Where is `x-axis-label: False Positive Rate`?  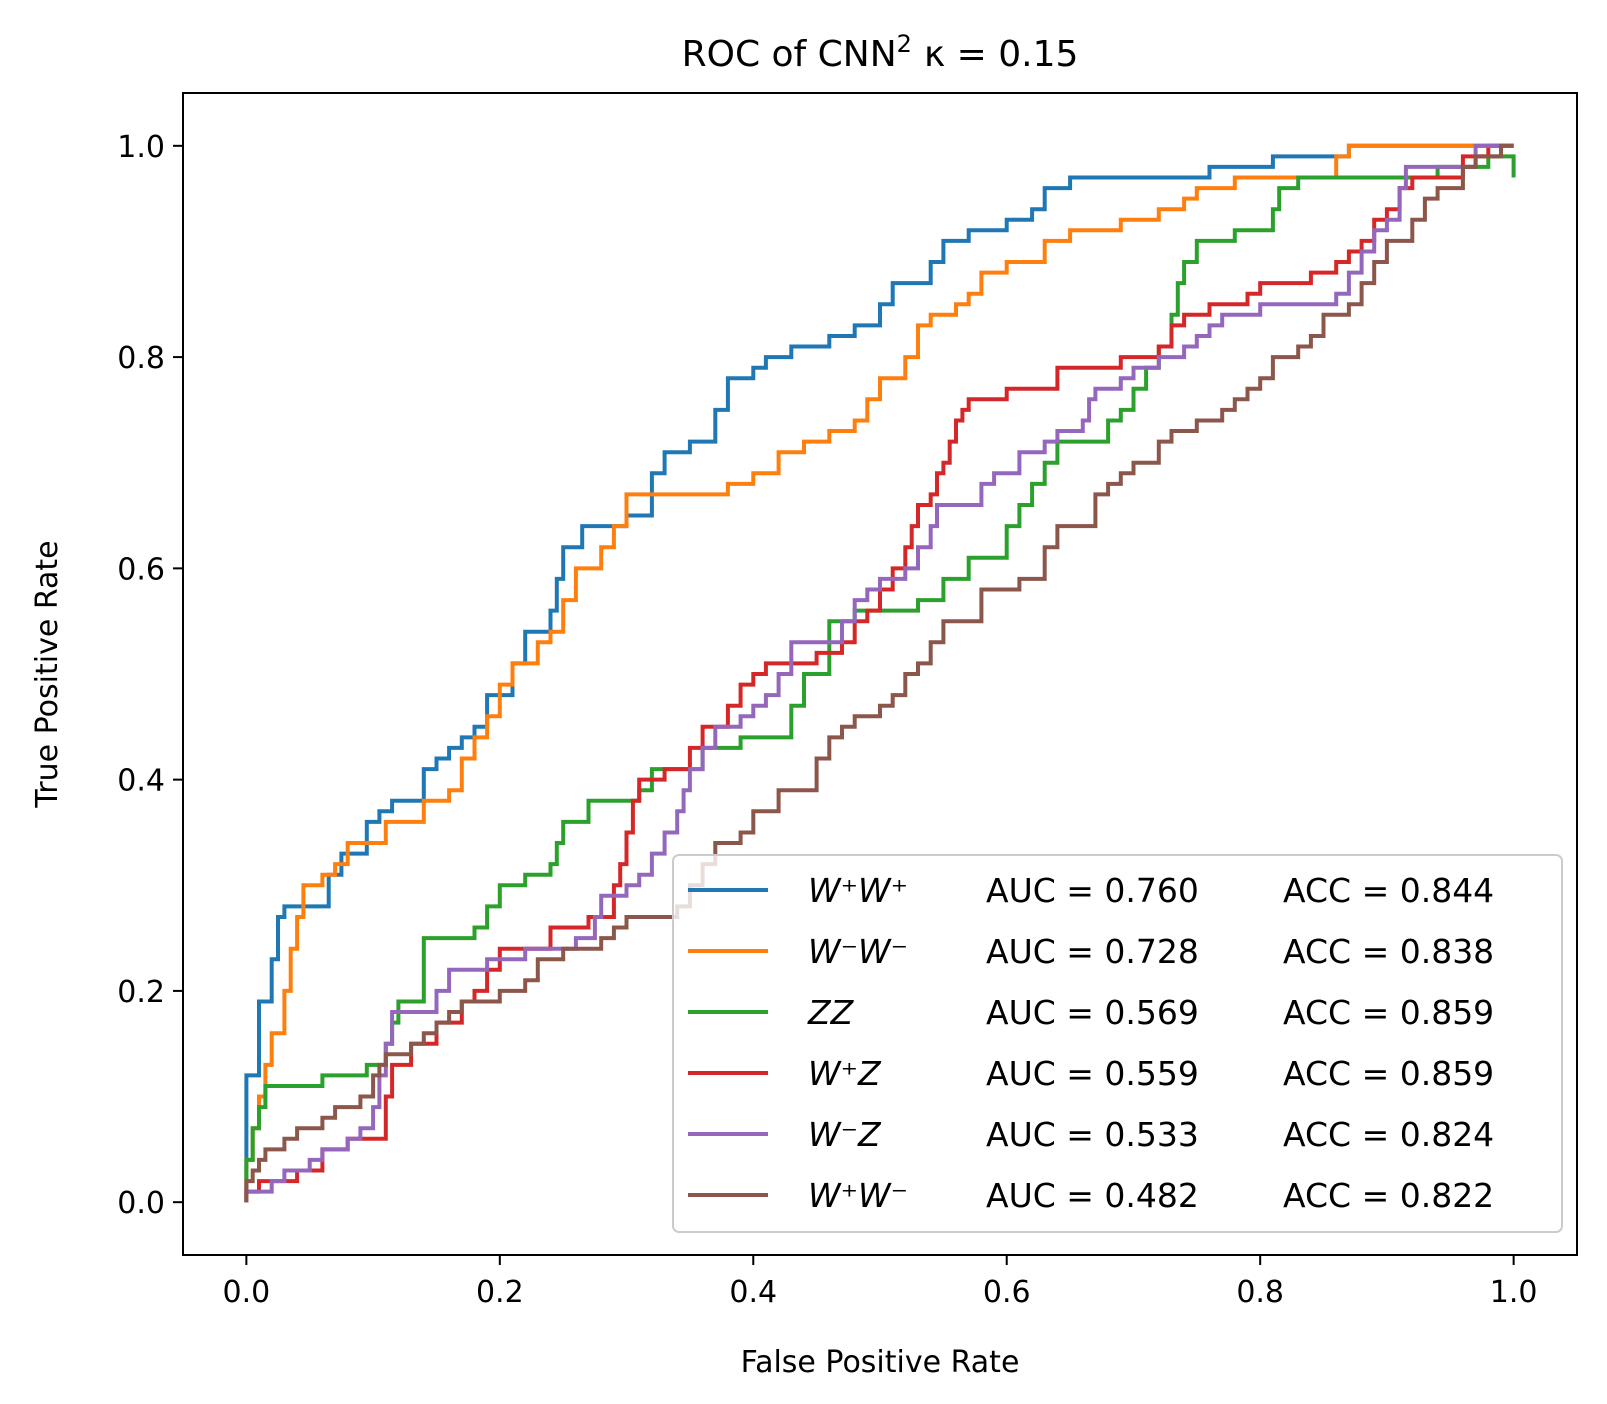 x-axis-label: False Positive Rate is located at coordinates (880, 1362).